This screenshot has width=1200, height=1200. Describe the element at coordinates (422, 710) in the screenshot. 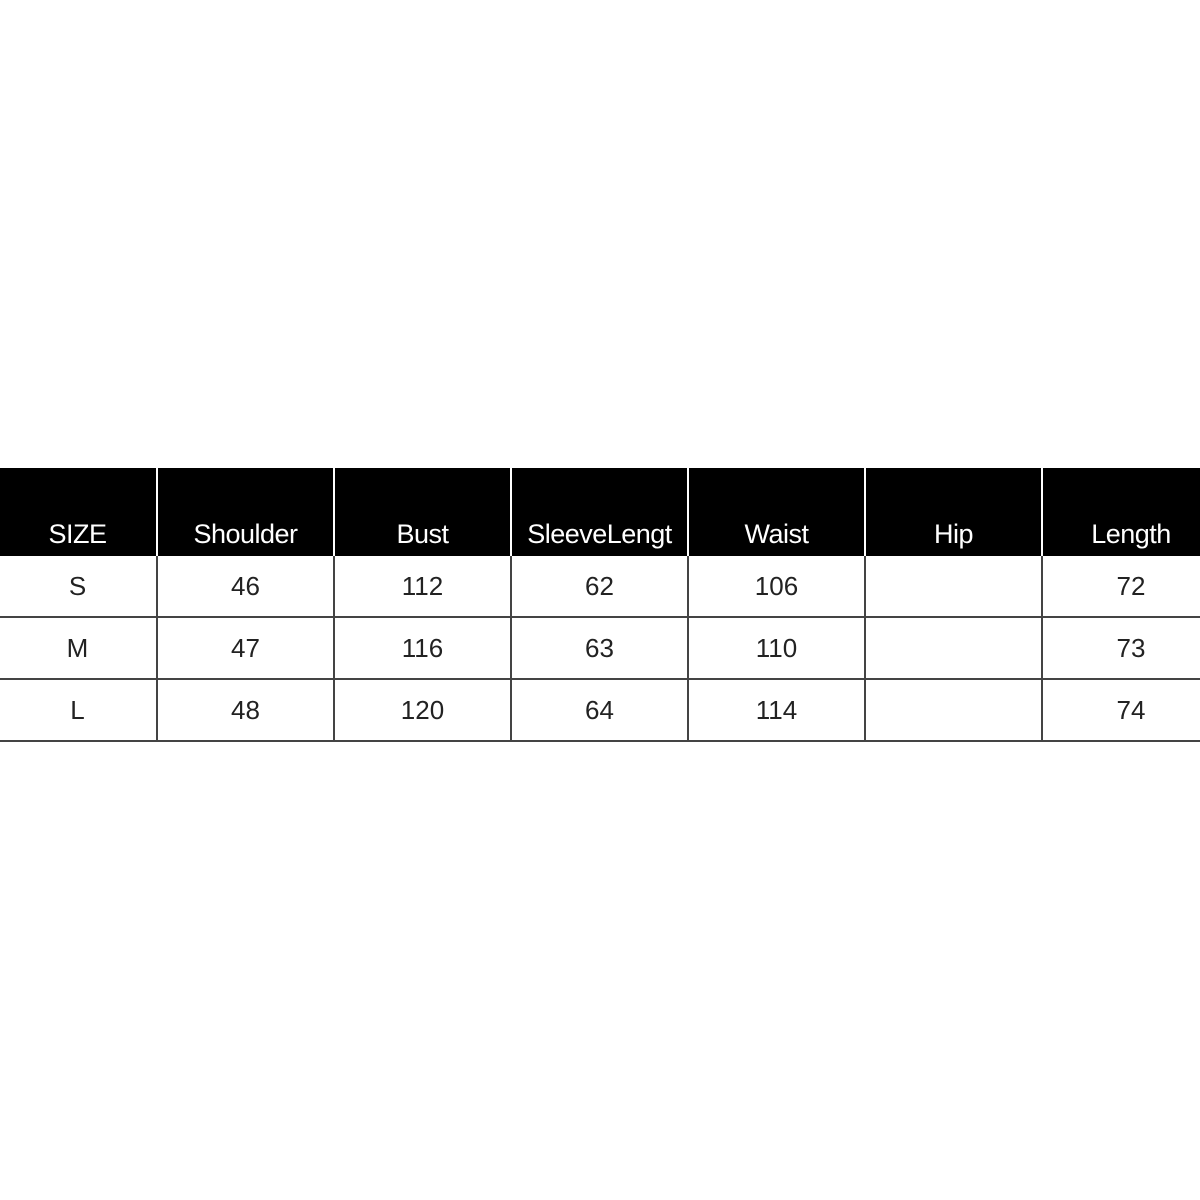

I see `table-cell: 120` at that location.